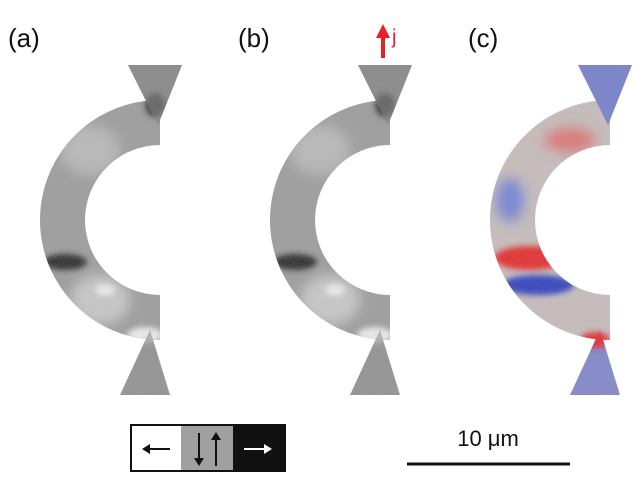 The height and width of the screenshot is (477, 635). Describe the element at coordinates (488, 438) in the screenshot. I see `scale-bar-label: 10 μm` at that location.